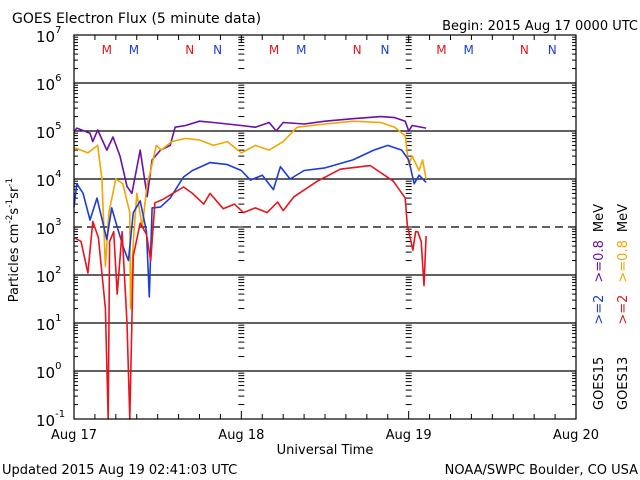  I want to click on y-tick-labels: 10⁷ 10⁶ 10⁵ 10⁴ 10³ 10² 10¹ 10⁰ 10⁻¹, so click(50, 227).